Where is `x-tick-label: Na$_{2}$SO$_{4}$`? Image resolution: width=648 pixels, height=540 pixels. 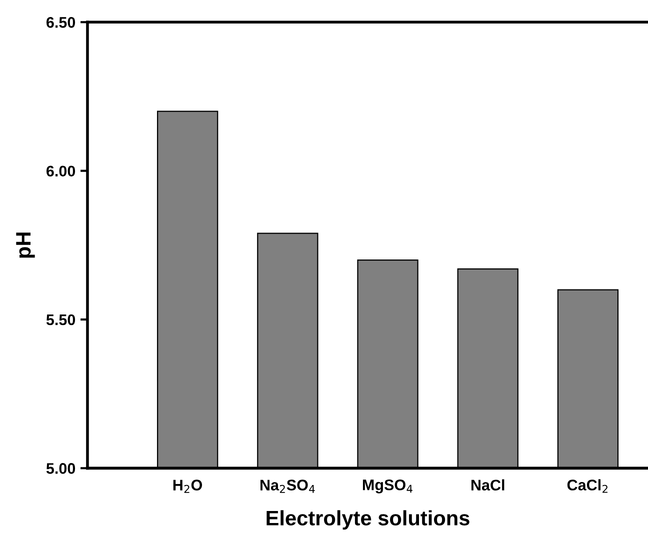
x-tick-label: Na$_{2}$SO$_{4}$ is located at coordinates (287, 486).